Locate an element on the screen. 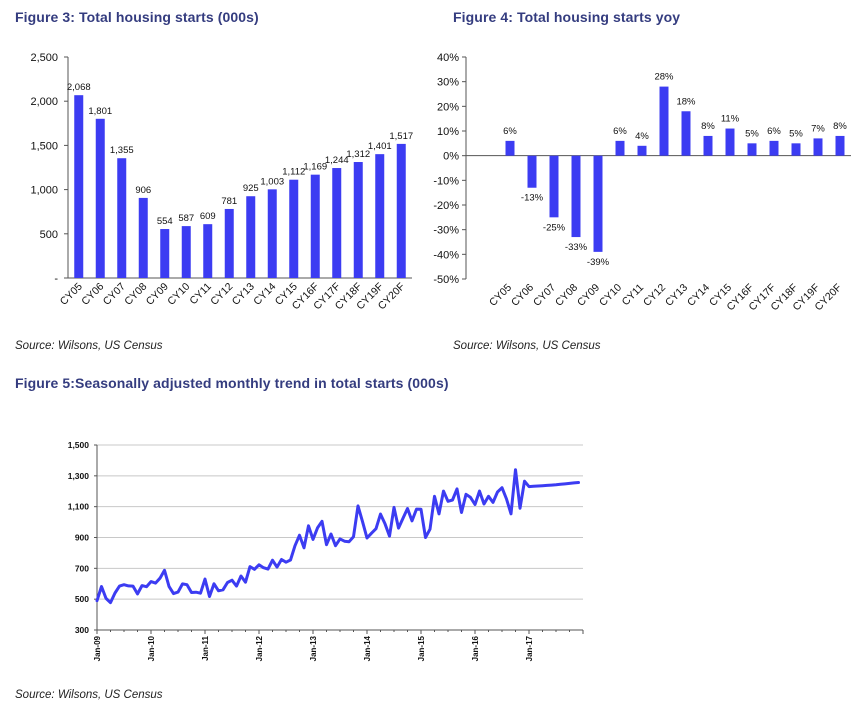 Image resolution: width=859 pixels, height=718 pixels. fig3-data-label: 609 is located at coordinates (208, 216).